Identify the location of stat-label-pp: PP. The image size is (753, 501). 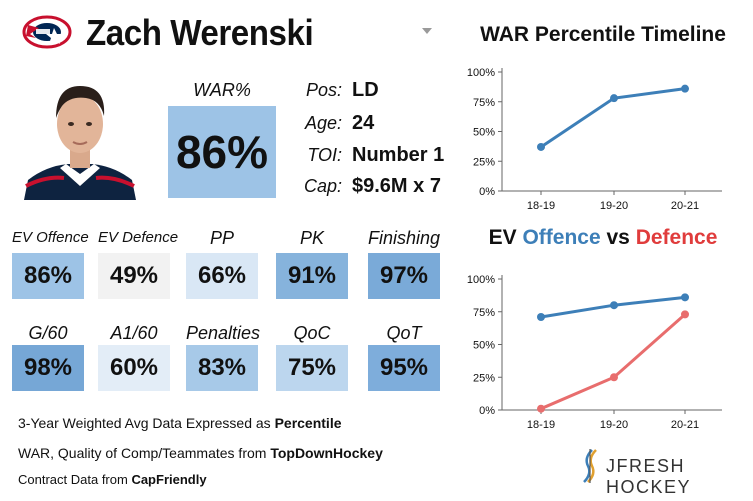
(221, 238).